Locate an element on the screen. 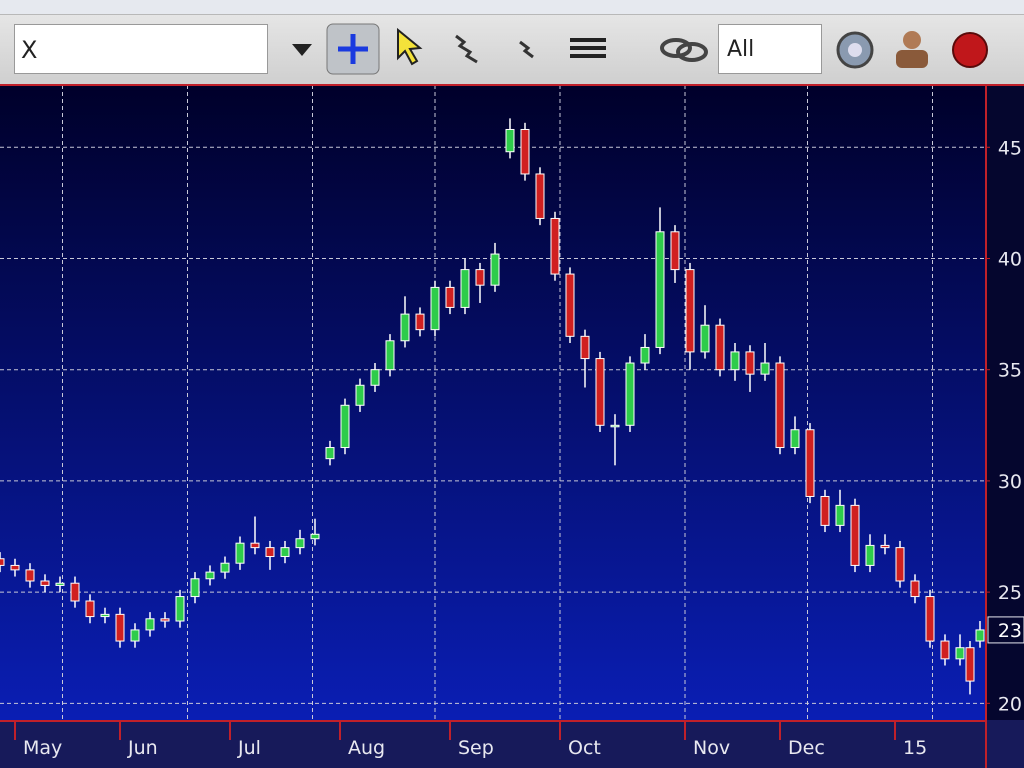 This screenshot has height=768, width=1024. y-axis-area is located at coordinates (1004, 402).